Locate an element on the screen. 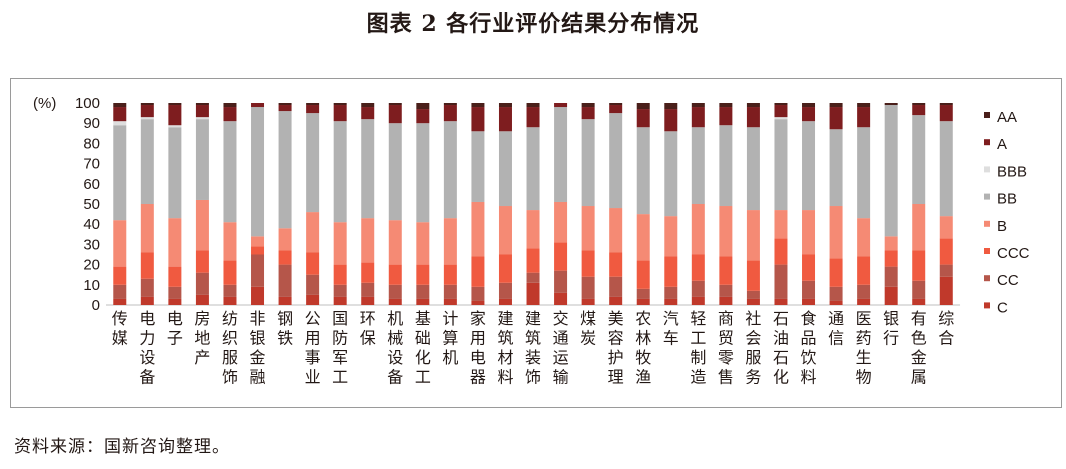 This screenshot has width=1066, height=469. x-tick-label: 金 is located at coordinates (919, 357).